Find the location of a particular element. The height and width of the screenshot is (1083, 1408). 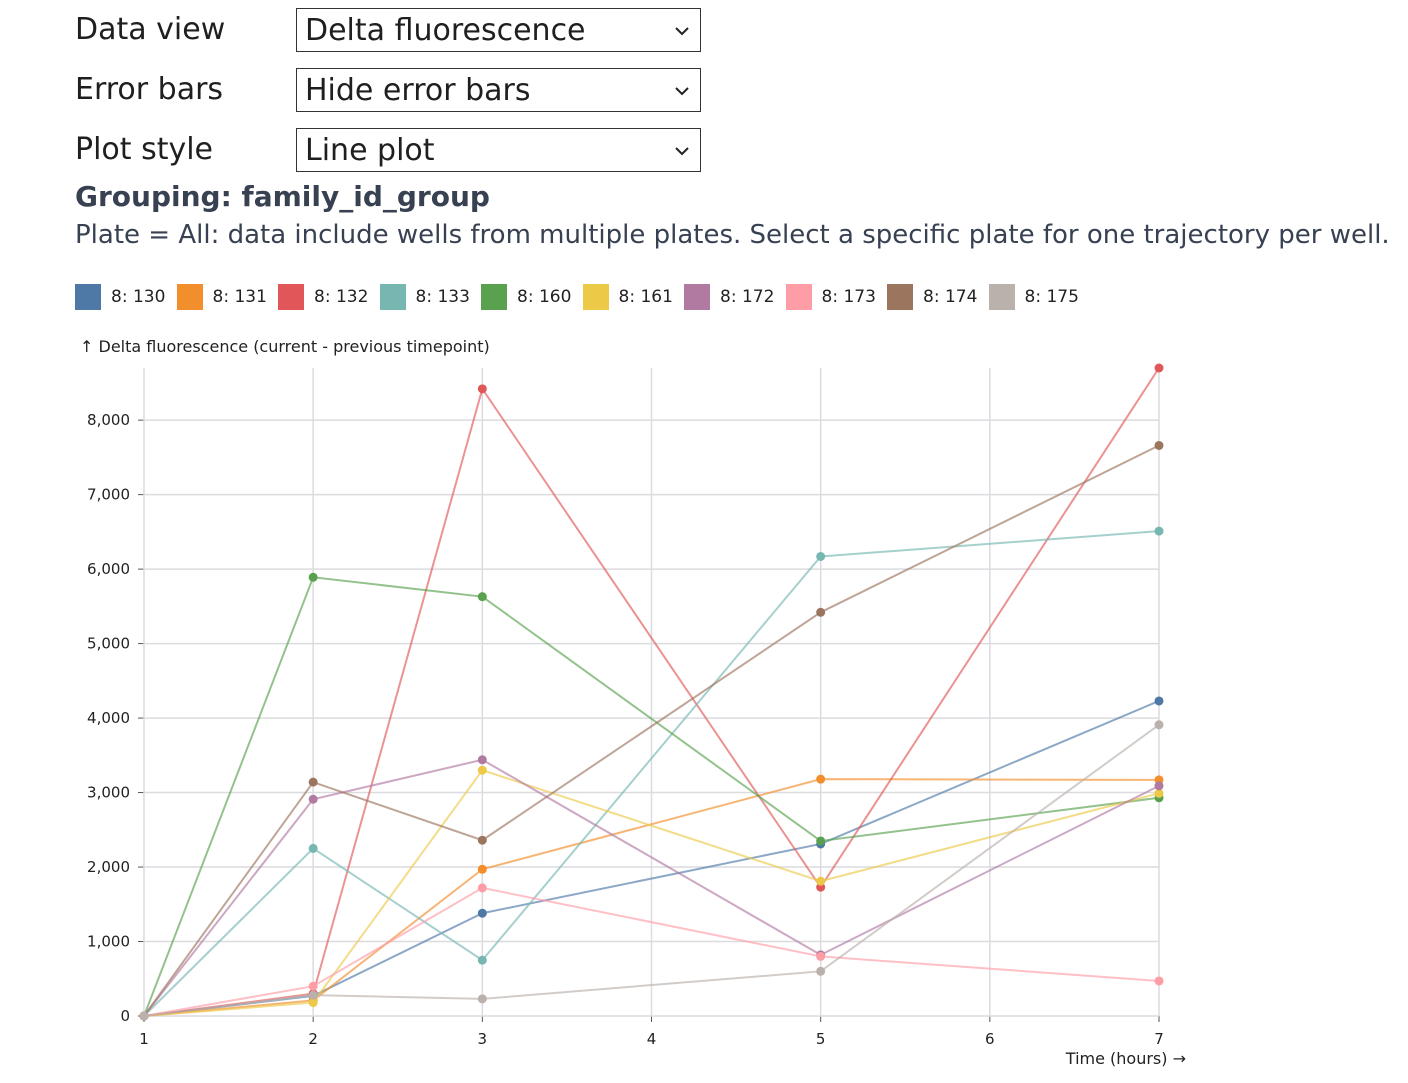

plot-style-select: Line plot is located at coordinates (498, 150).